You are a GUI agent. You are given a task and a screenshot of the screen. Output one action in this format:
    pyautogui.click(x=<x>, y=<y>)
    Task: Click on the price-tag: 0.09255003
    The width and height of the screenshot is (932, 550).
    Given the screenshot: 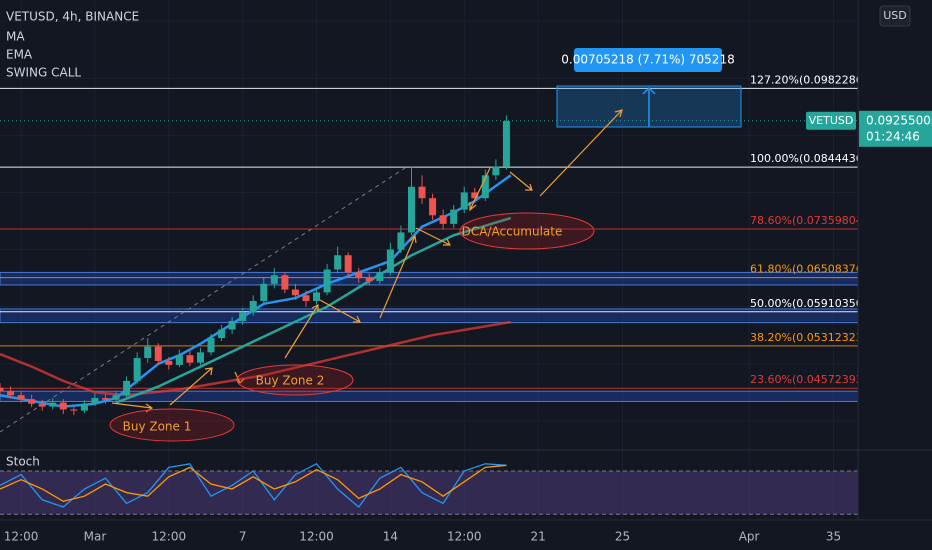 What is the action you would take?
    pyautogui.click(x=899, y=120)
    